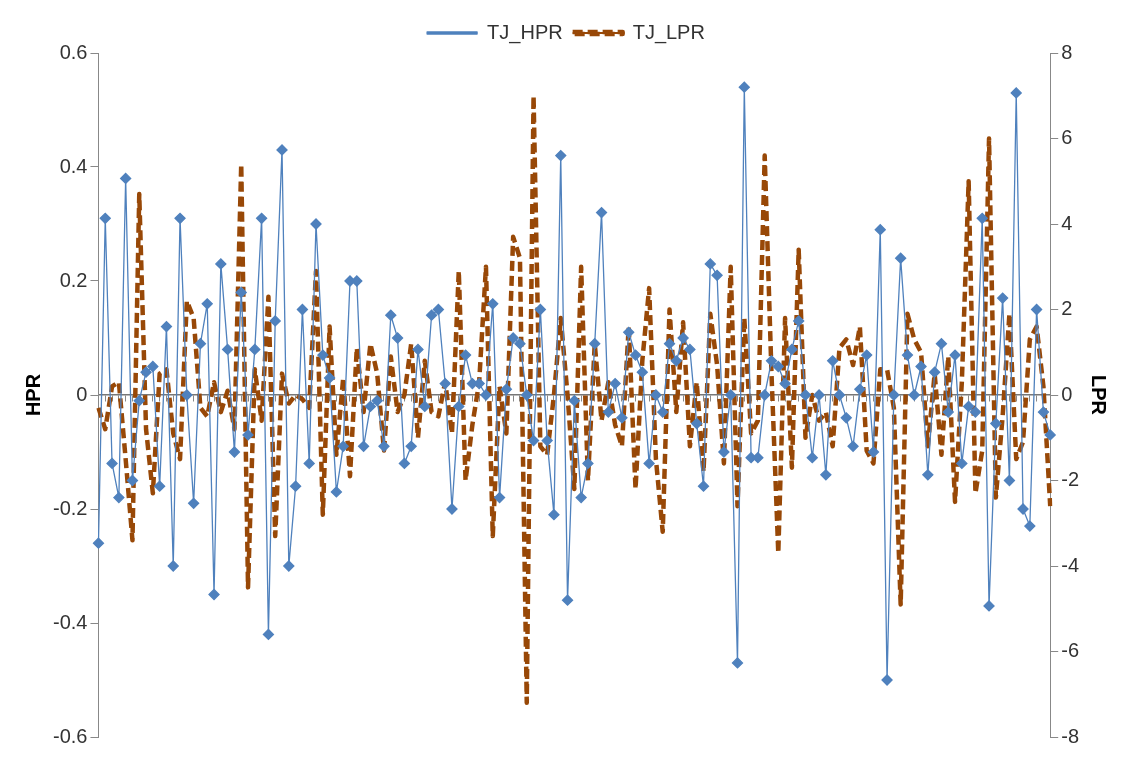 This screenshot has height=760, width=1132. What do you see at coordinates (1067, 222) in the screenshot?
I see `y2-tick-label: 4` at bounding box center [1067, 222].